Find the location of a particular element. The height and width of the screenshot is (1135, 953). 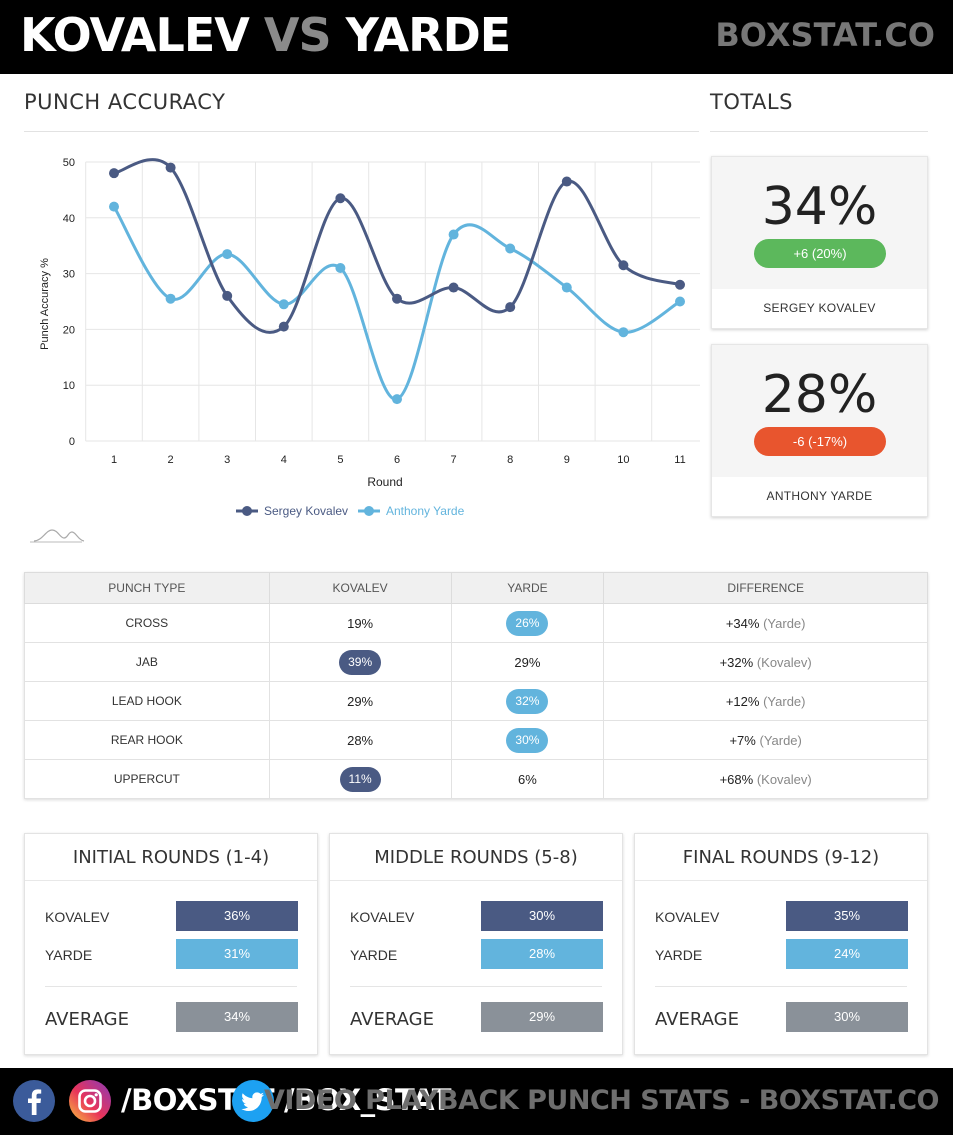

yarde-value: 6% is located at coordinates (527, 779).